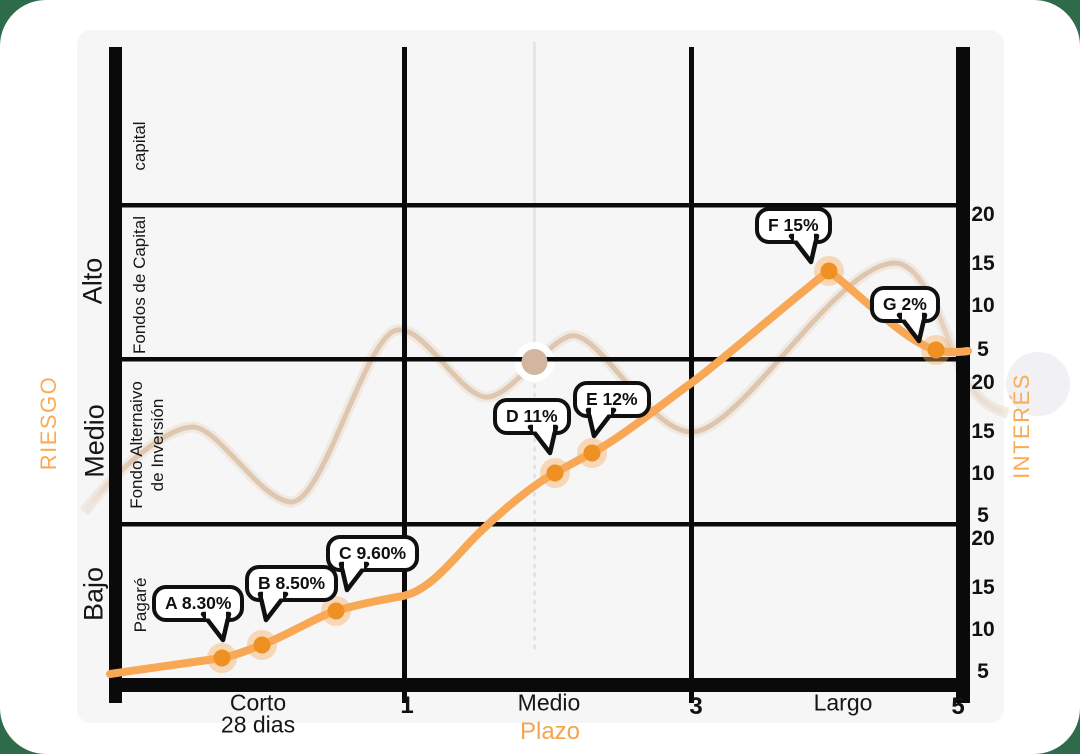 The height and width of the screenshot is (754, 1080). I want to click on callout-a-tail, so click(216, 627).